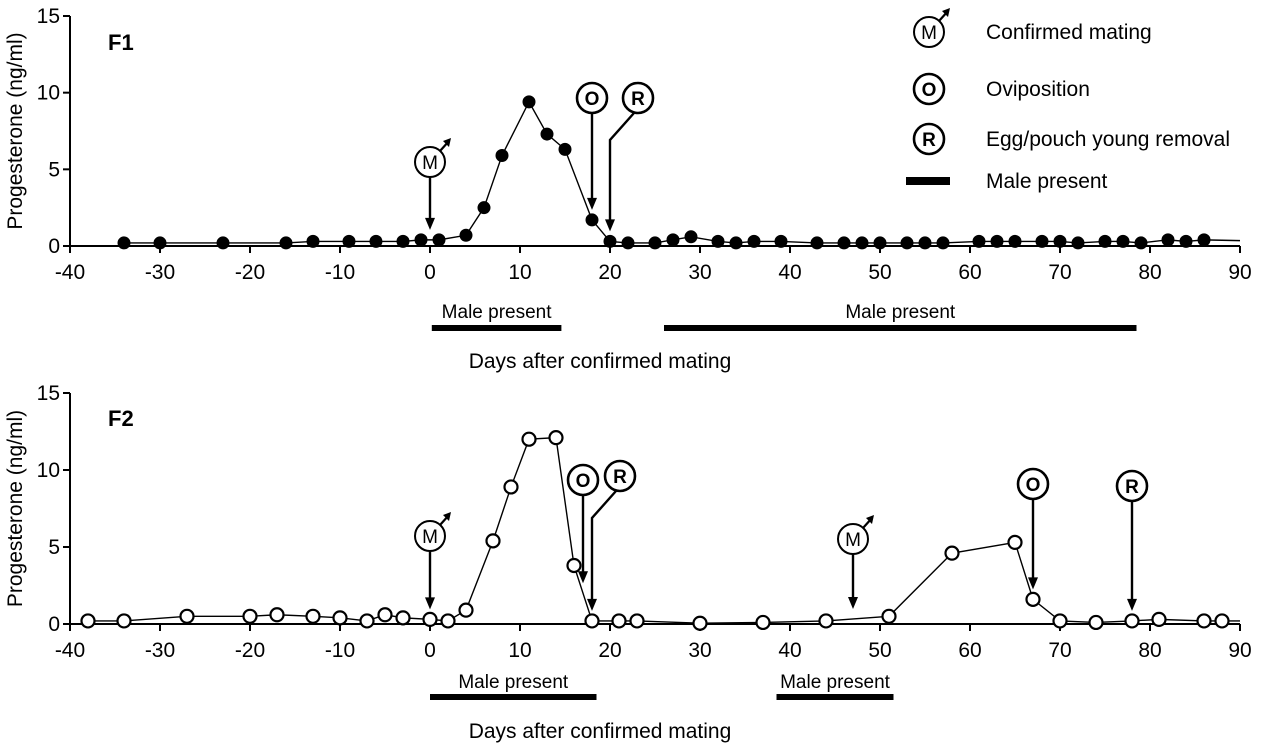 Image resolution: width=1280 pixels, height=745 pixels. What do you see at coordinates (1149, 650) in the screenshot?
I see `x-tick-label: 80` at bounding box center [1149, 650].